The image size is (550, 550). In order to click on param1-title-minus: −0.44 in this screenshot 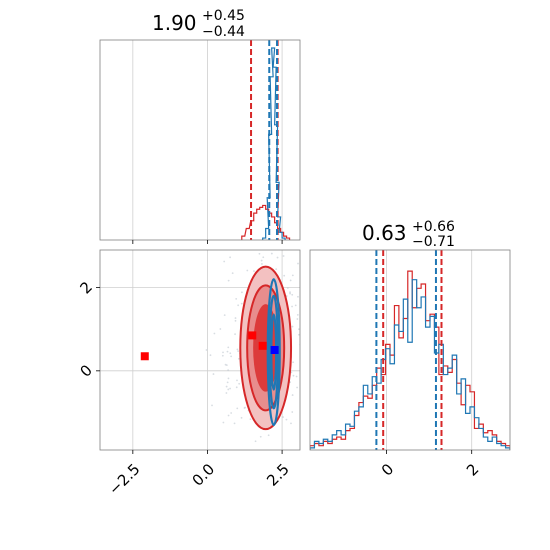, I will do `click(223, 32)`.